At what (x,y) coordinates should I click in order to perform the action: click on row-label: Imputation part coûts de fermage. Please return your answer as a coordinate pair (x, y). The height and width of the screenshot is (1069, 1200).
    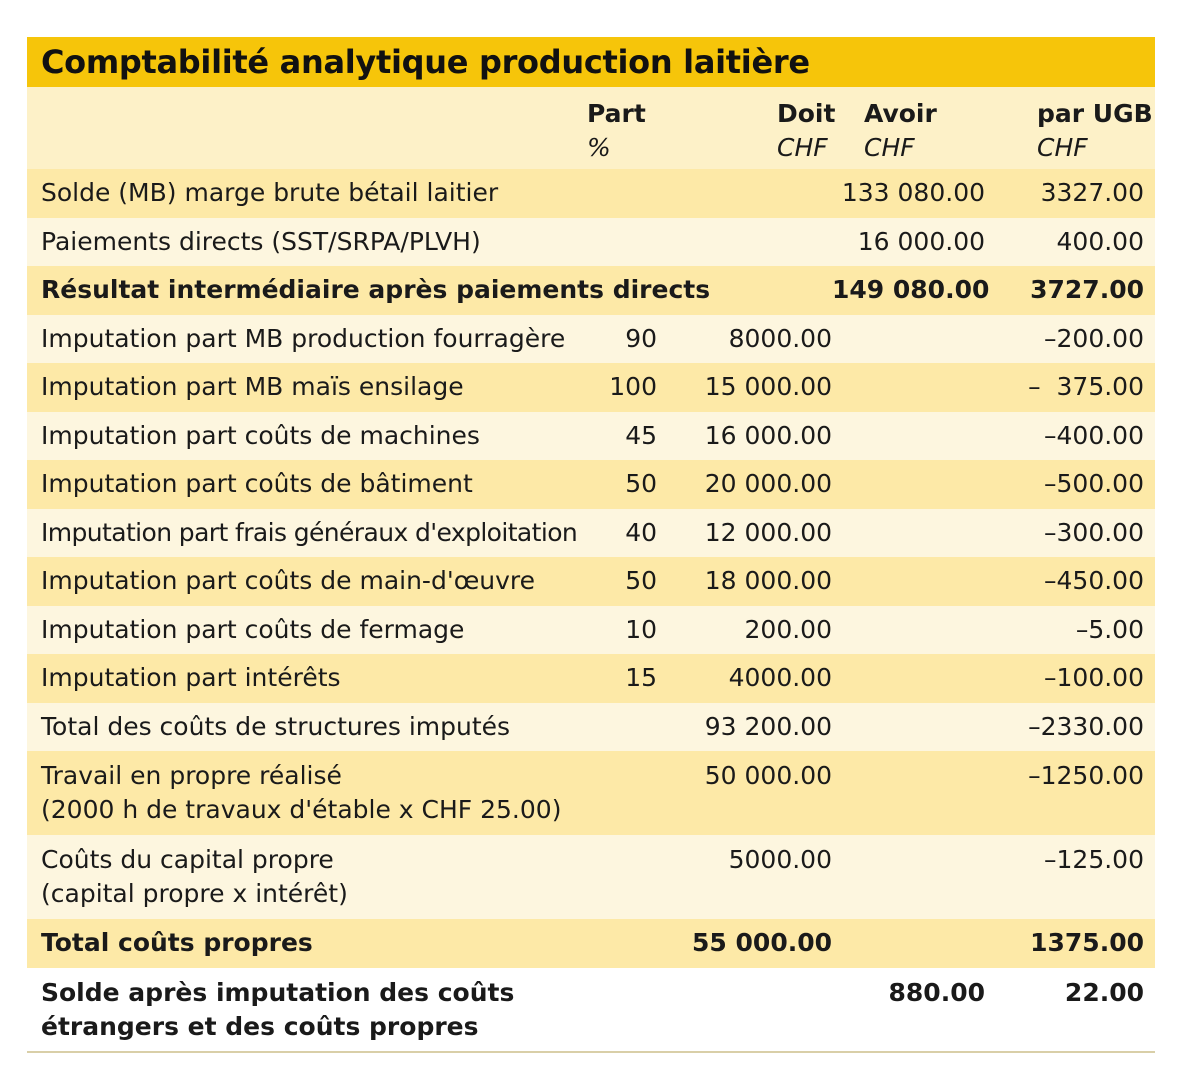
    Looking at the image, I should click on (307, 629).